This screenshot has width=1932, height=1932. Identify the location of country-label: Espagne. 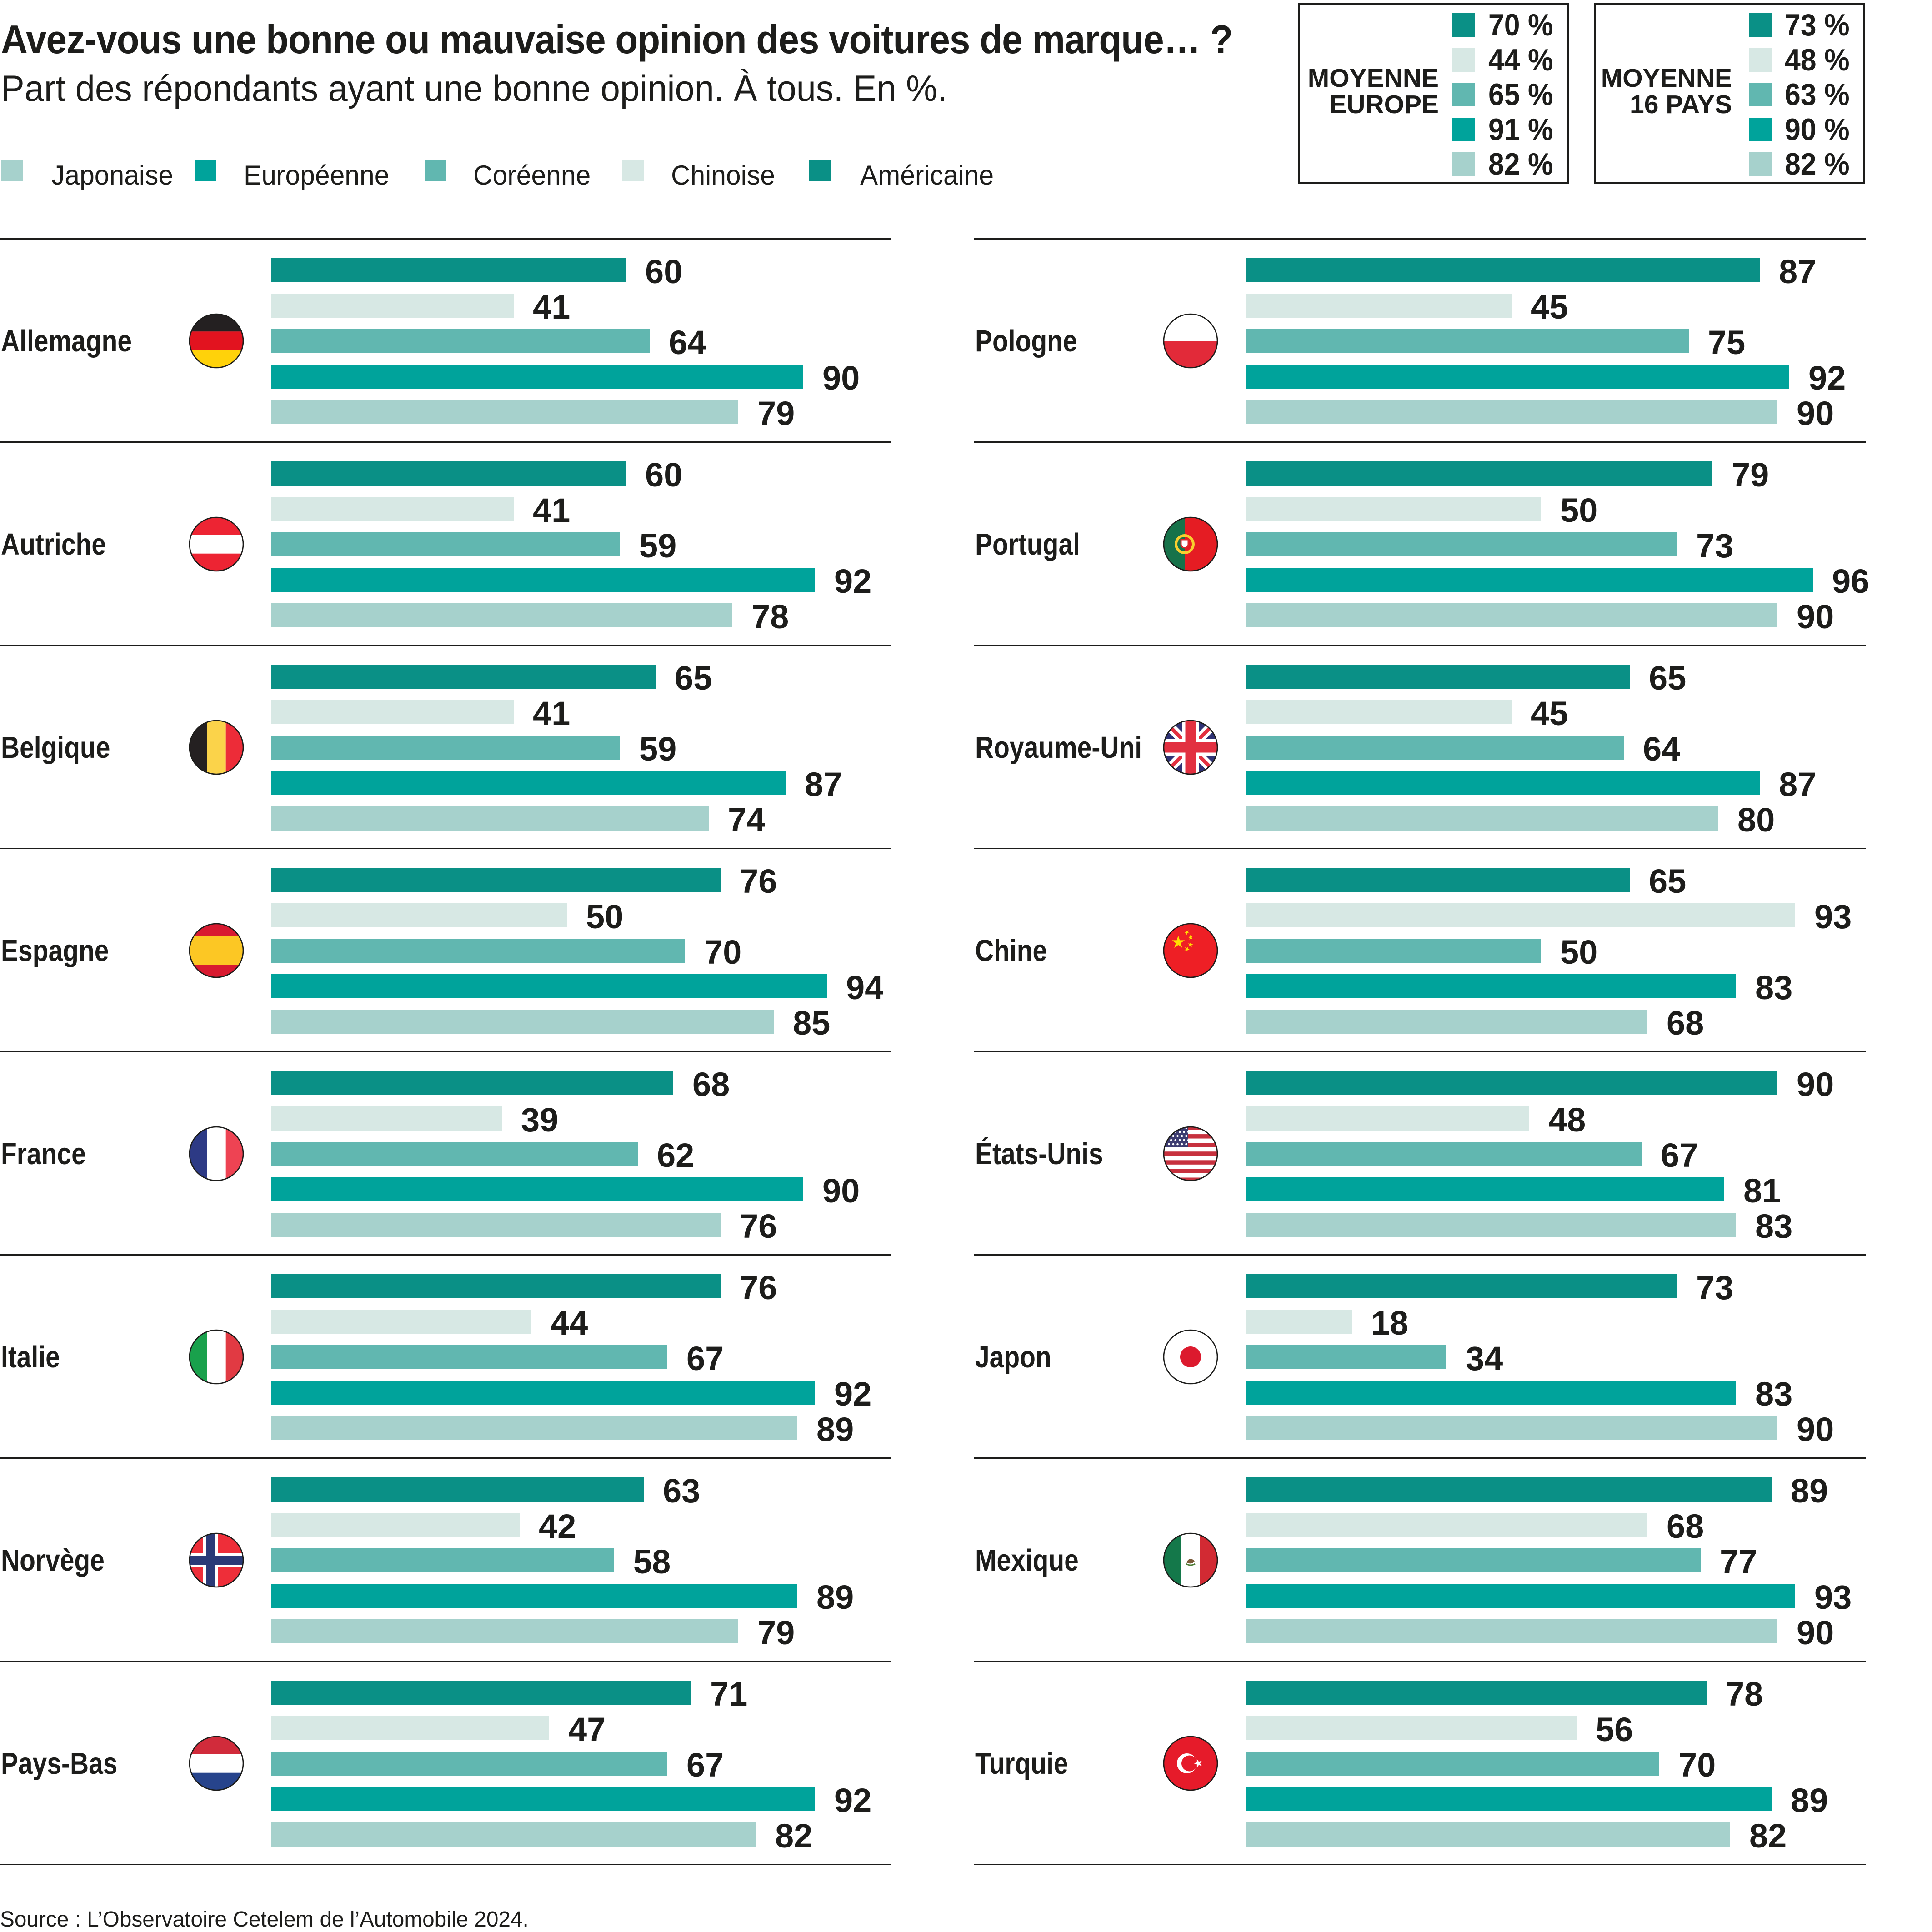
(55, 950).